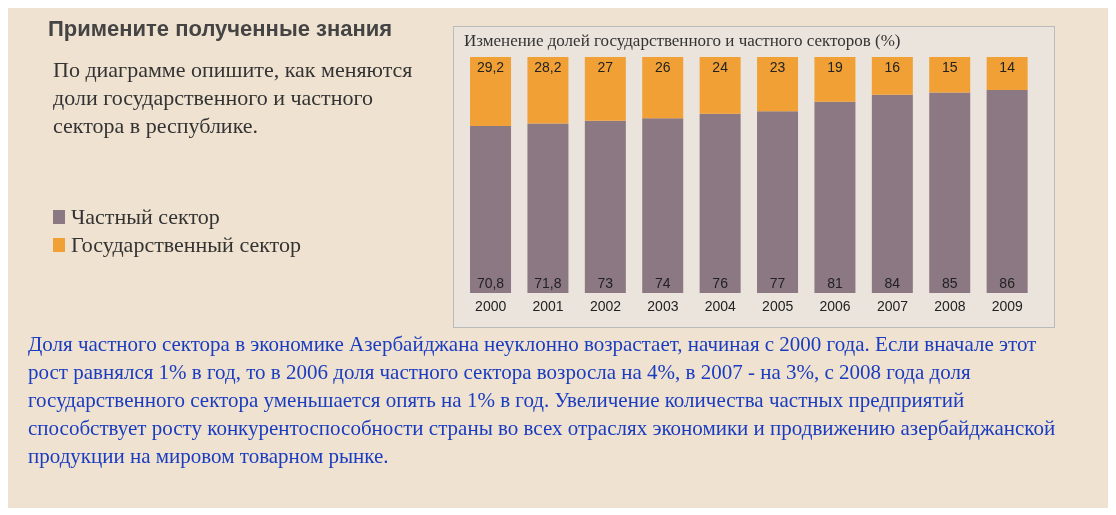 The image size is (1116, 515). What do you see at coordinates (548, 305) in the screenshot?
I see `x-tick-label: 2001` at bounding box center [548, 305].